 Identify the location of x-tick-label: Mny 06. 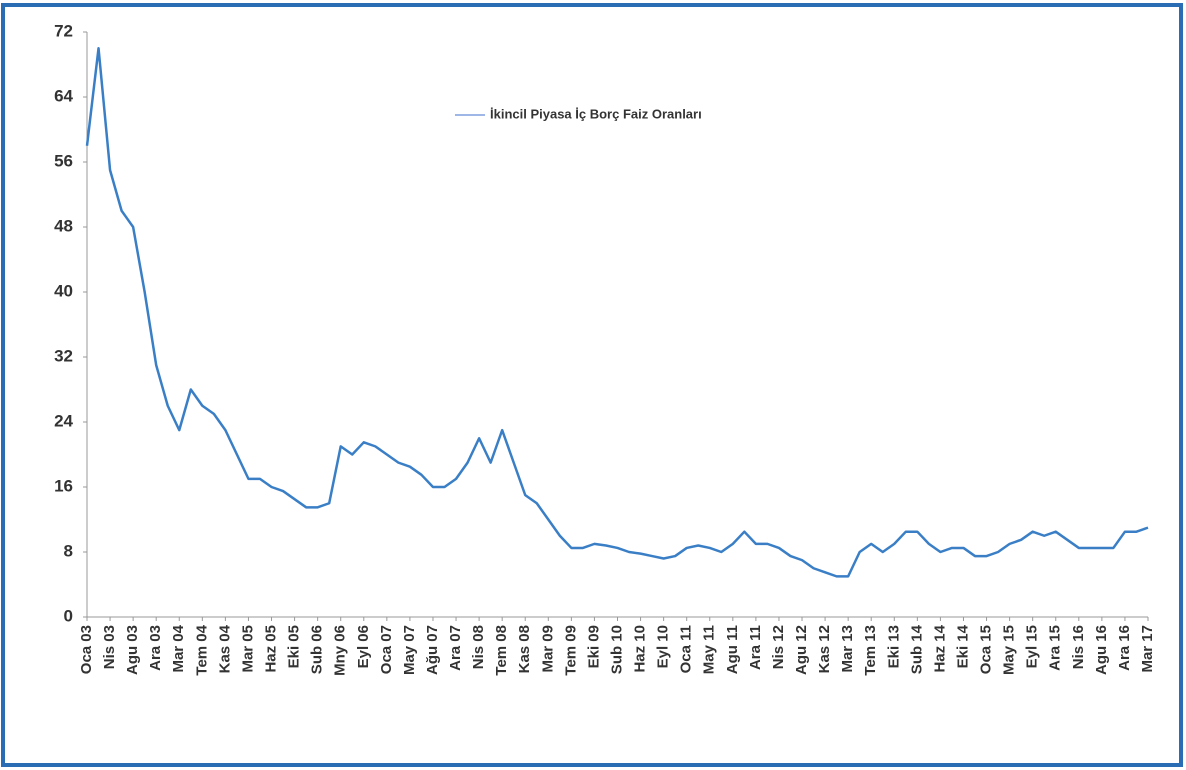
(340, 650).